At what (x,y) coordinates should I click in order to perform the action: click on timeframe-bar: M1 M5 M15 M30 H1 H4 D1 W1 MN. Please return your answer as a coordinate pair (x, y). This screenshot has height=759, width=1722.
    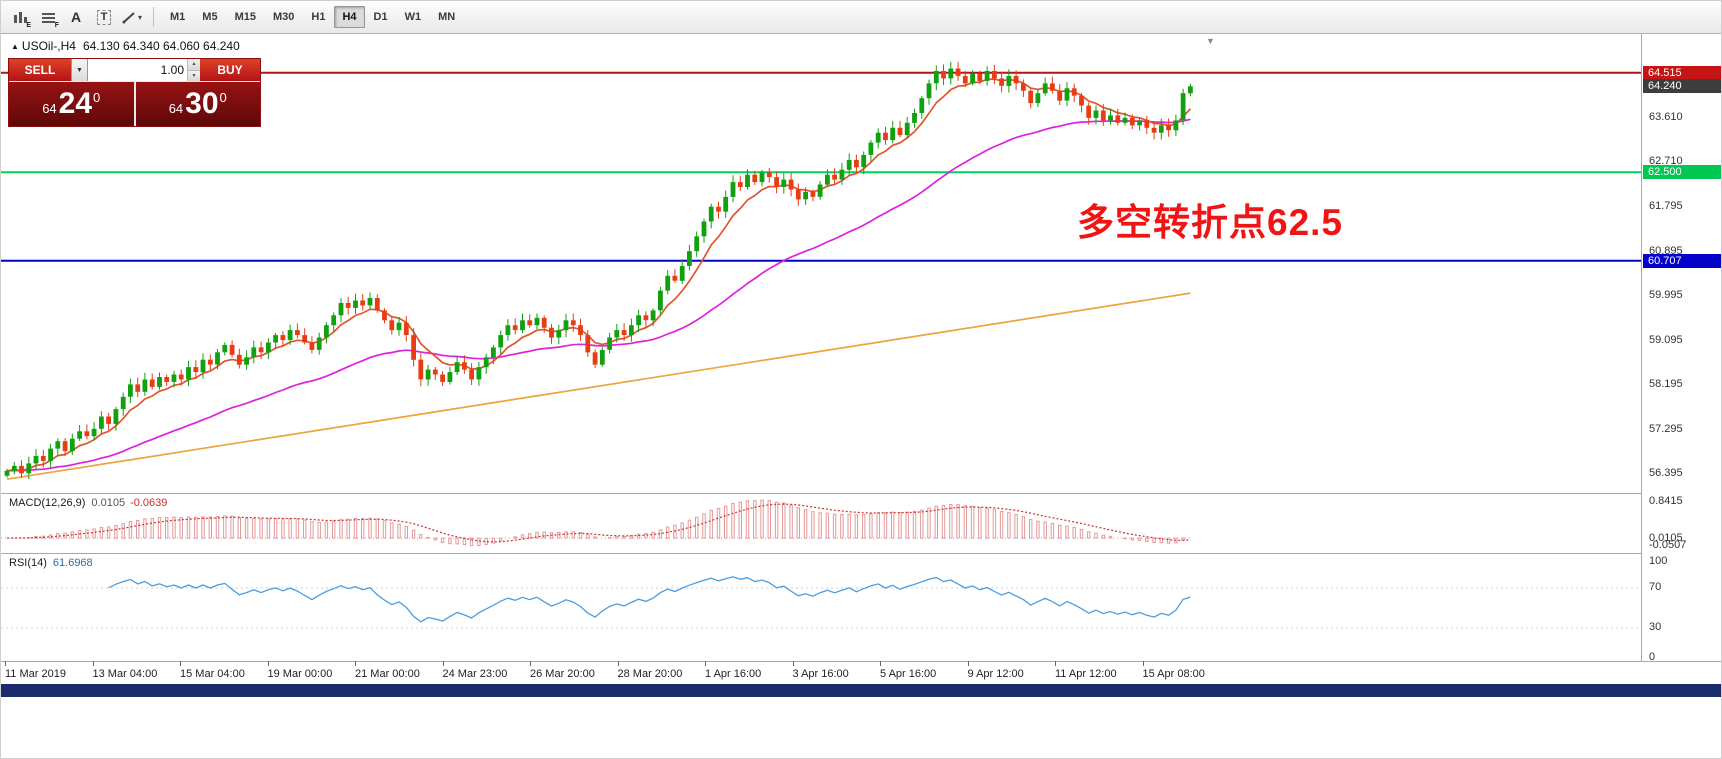
    Looking at the image, I should click on (312, 17).